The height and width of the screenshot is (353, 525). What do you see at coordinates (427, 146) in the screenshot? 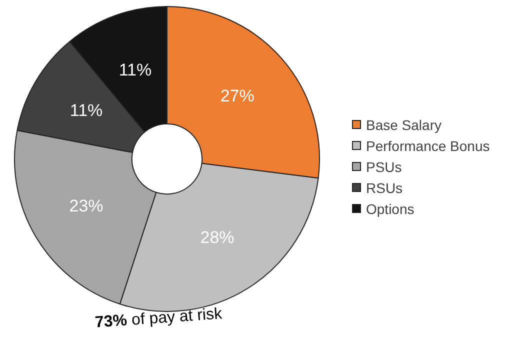
I see `legend-label: Performance Bonus` at bounding box center [427, 146].